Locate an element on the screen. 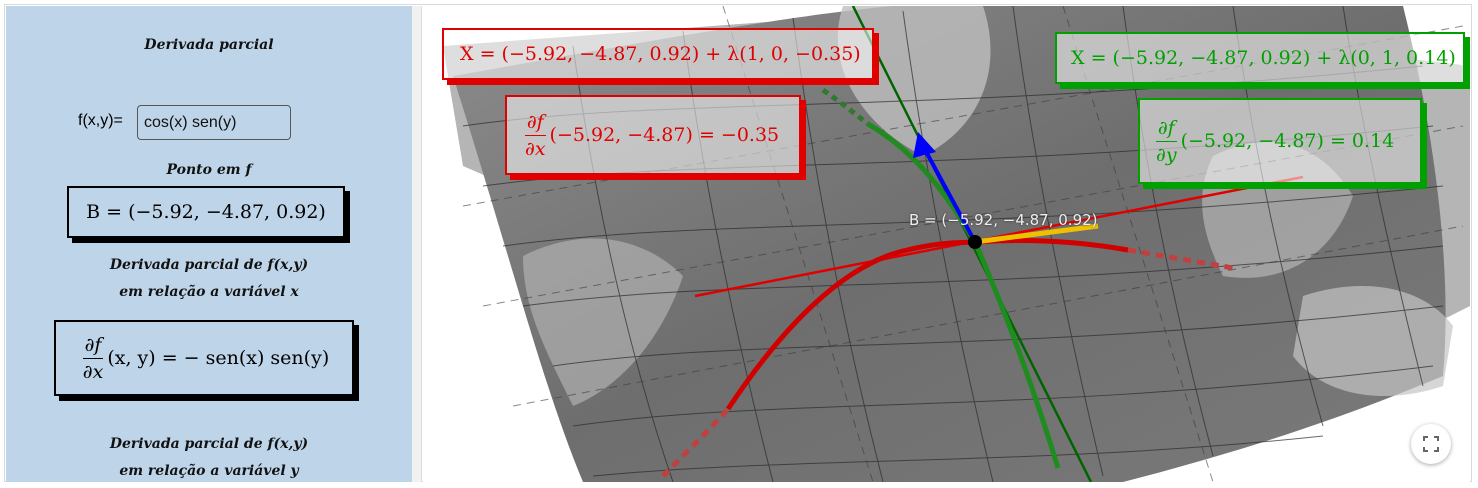  tangent-vector-y is located at coordinates (949, 194).